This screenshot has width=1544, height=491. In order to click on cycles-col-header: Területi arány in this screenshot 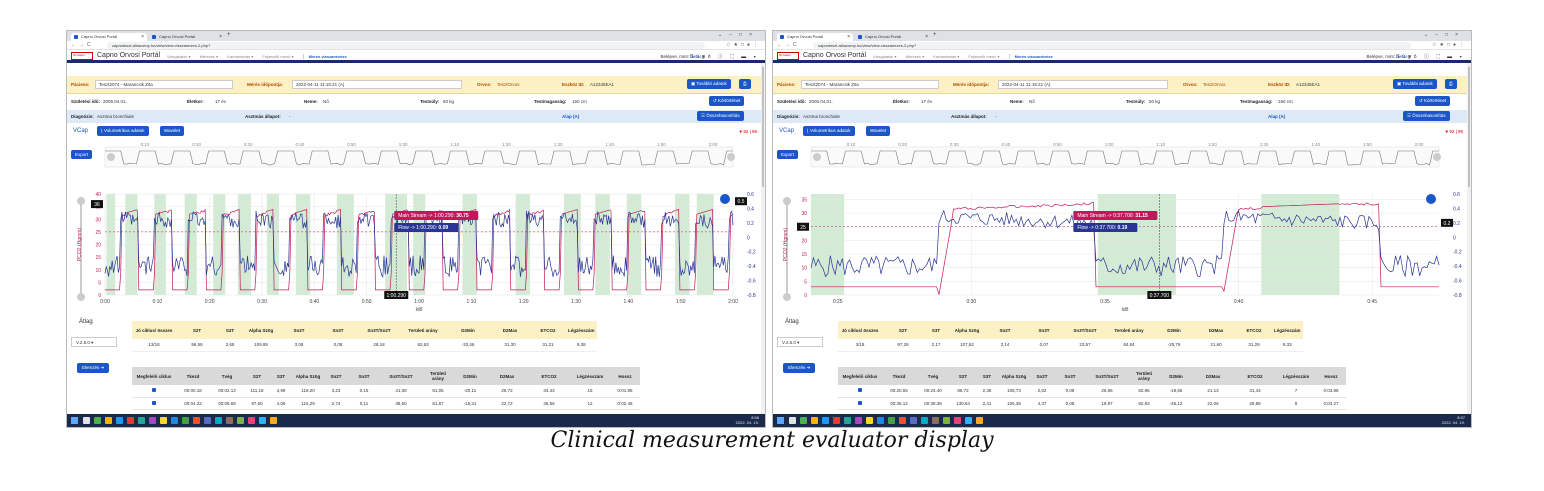, I will do `click(438, 376)`.